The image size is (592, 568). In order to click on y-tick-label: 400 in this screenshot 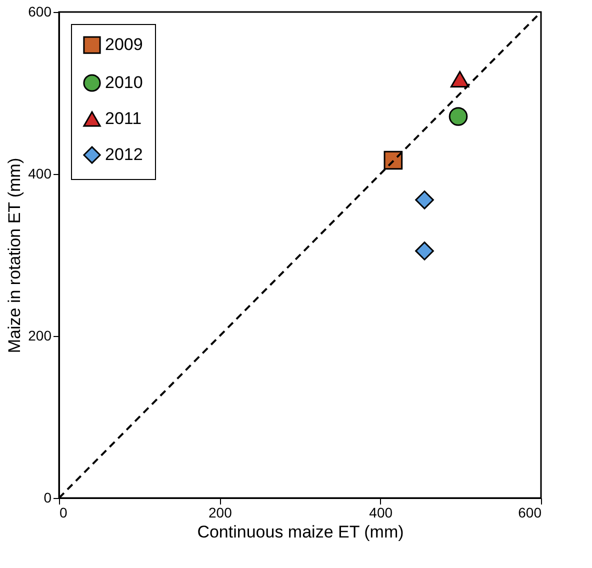, I will do `click(40, 174)`.